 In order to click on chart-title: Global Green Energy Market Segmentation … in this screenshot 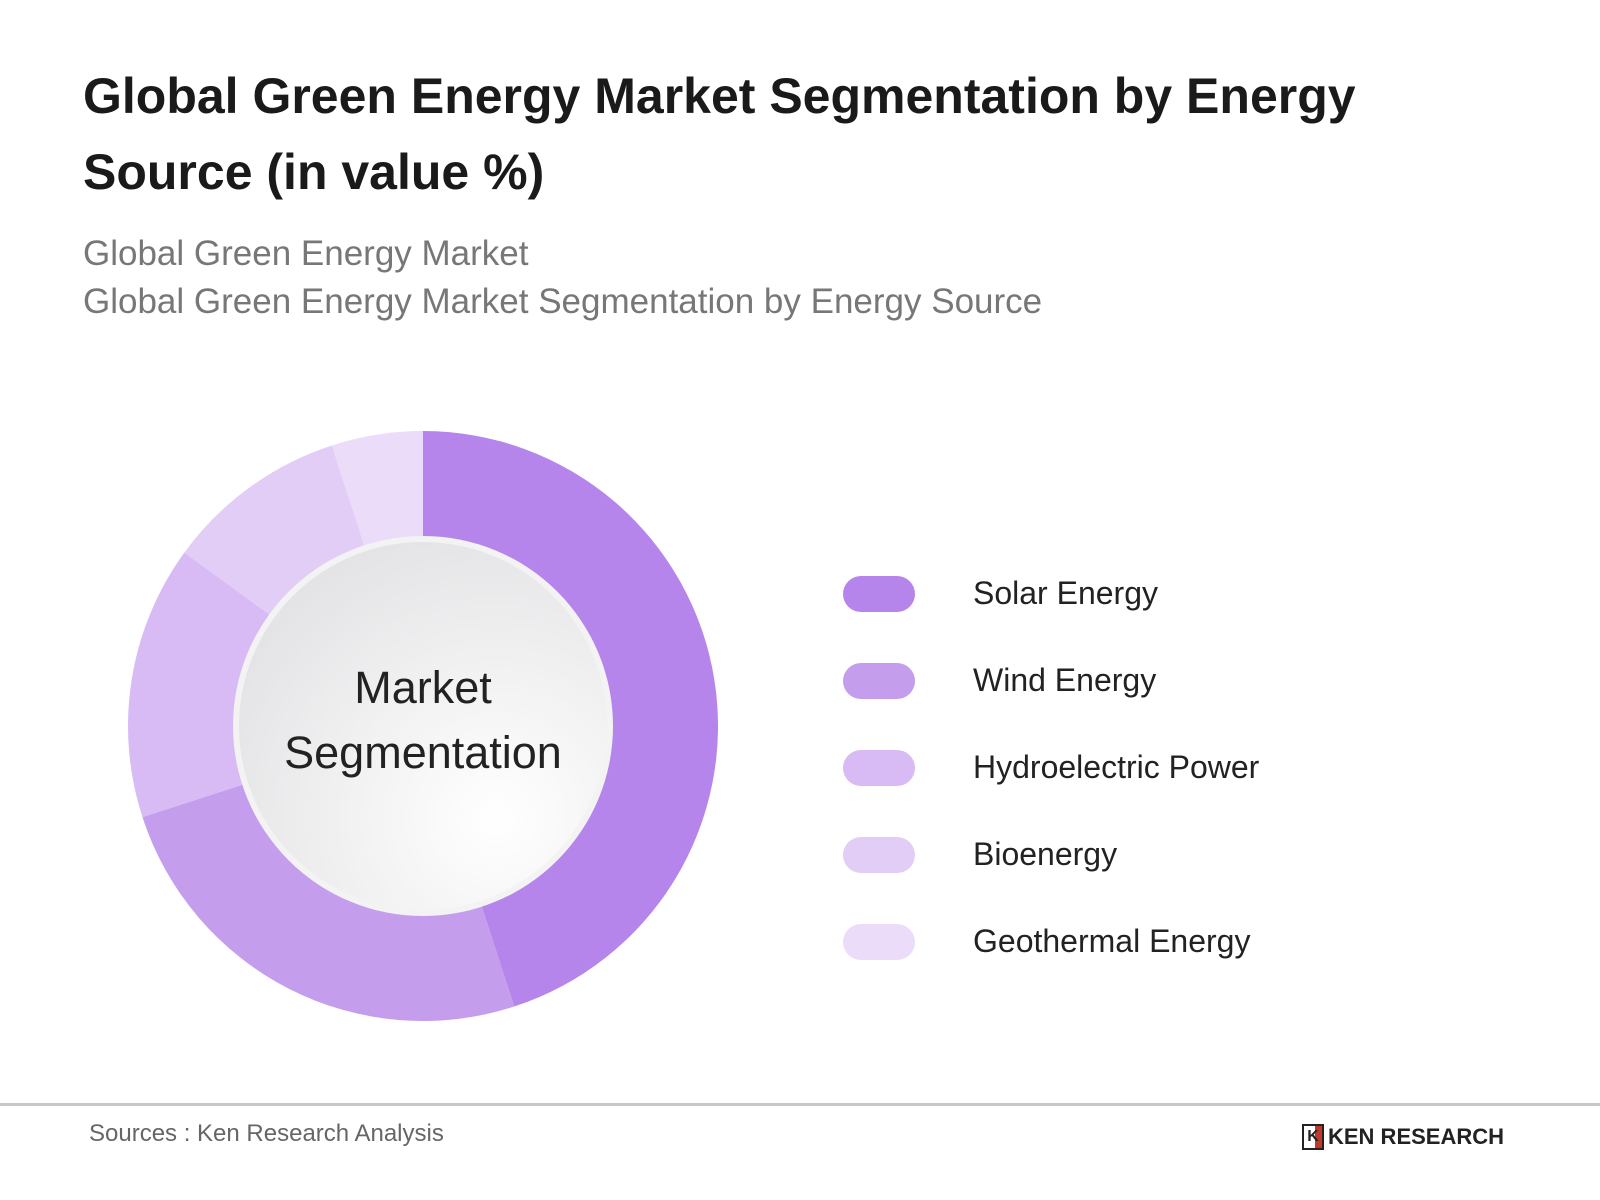, I will do `click(719, 134)`.